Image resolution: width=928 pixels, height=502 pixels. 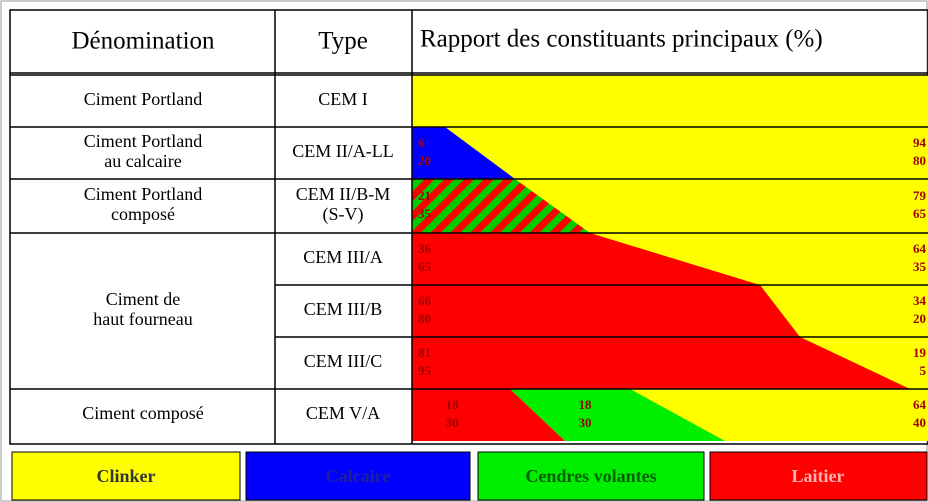 What do you see at coordinates (920, 213) in the screenshot?
I see `right-value: 65` at bounding box center [920, 213].